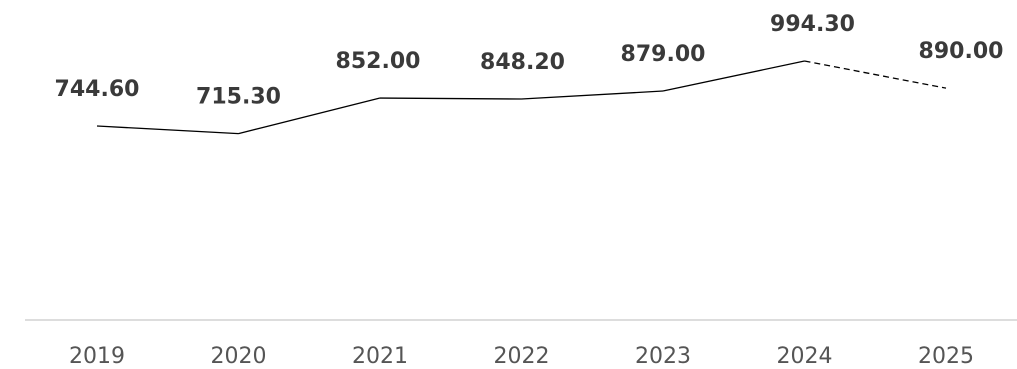  Describe the element at coordinates (663, 356) in the screenshot. I see `x-tick-label-2023: 2023` at that location.